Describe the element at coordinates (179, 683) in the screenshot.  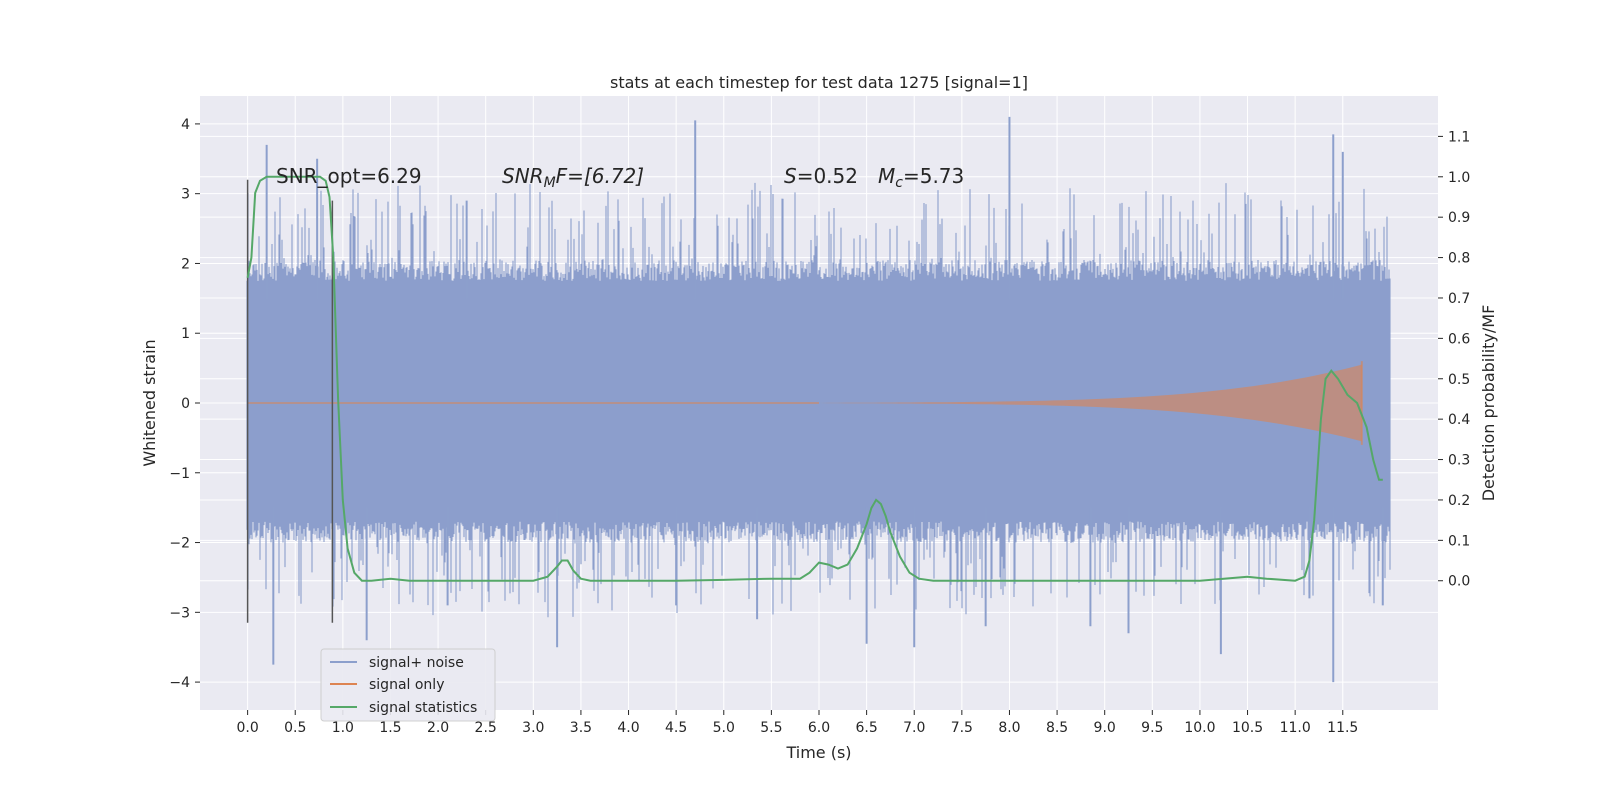
I see `y-tick-label: −4` at that location.